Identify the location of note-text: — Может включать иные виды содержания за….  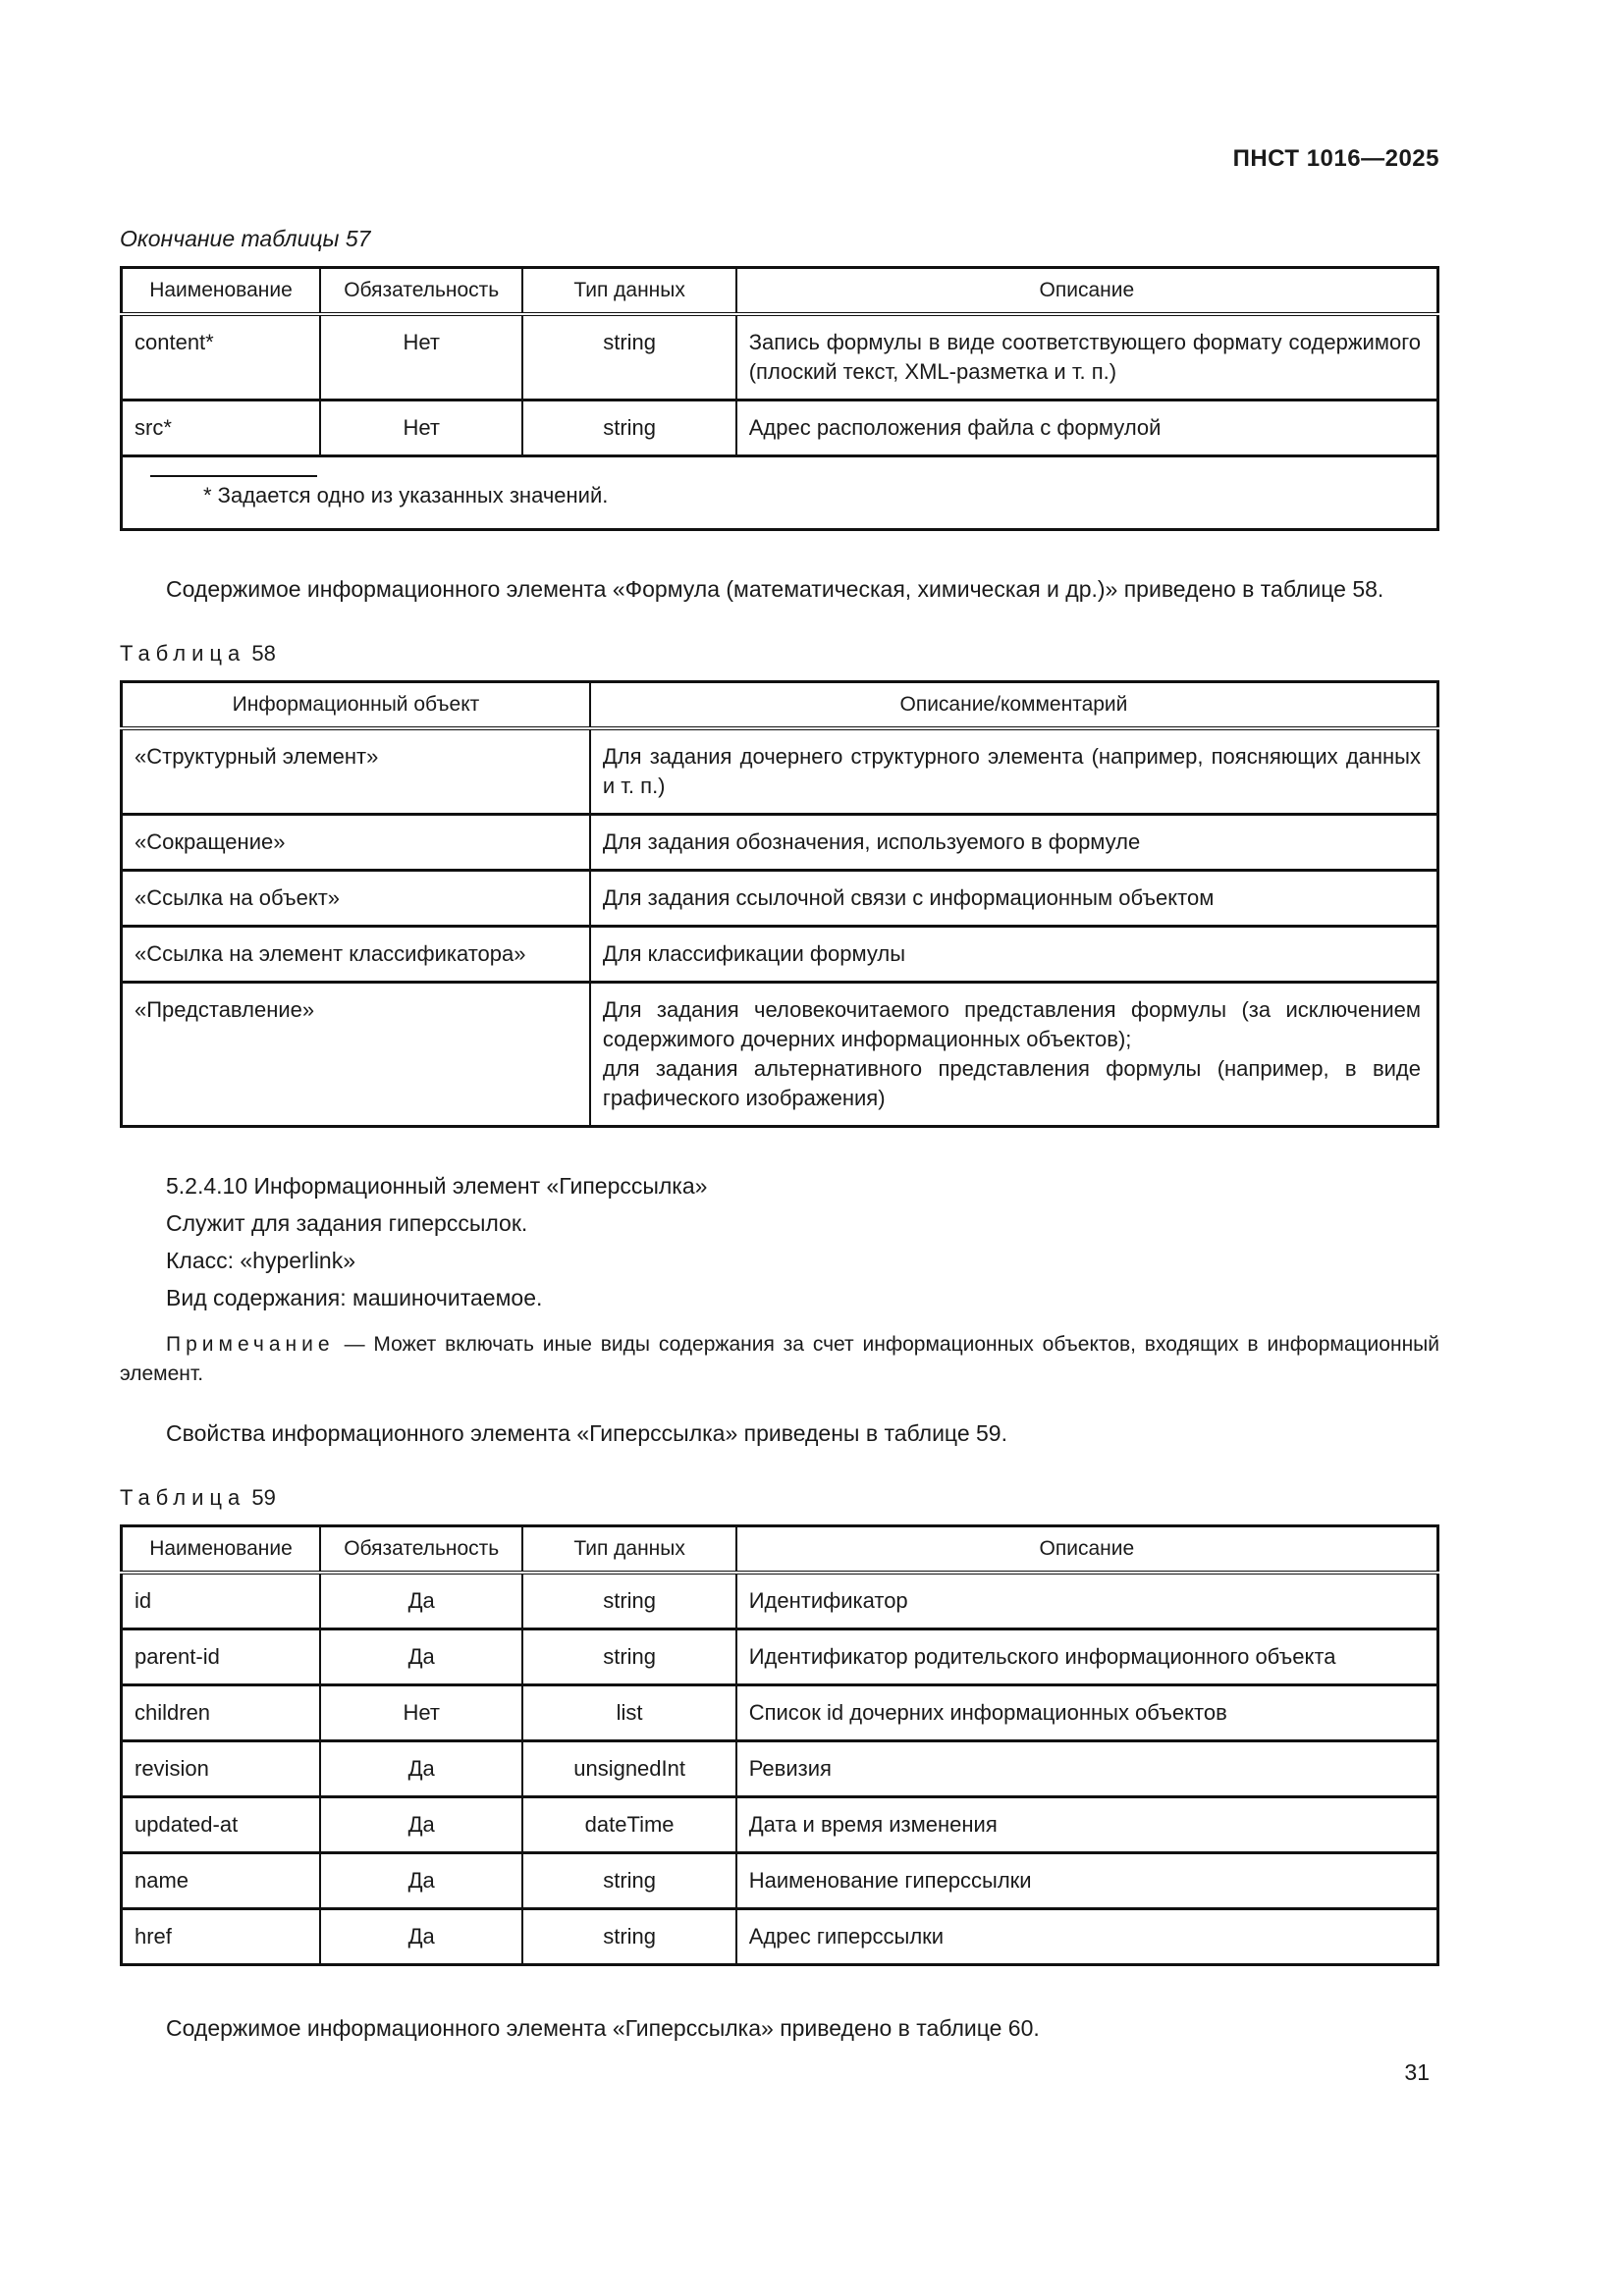
(779, 1359).